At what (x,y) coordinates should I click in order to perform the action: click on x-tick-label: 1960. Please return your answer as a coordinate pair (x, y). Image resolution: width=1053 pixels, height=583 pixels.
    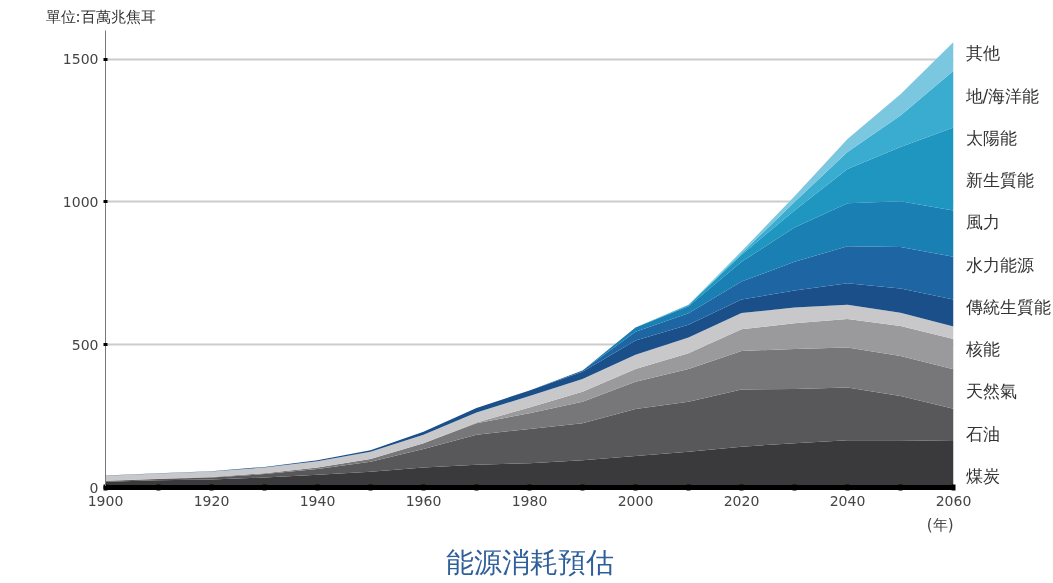
    Looking at the image, I should click on (423, 500).